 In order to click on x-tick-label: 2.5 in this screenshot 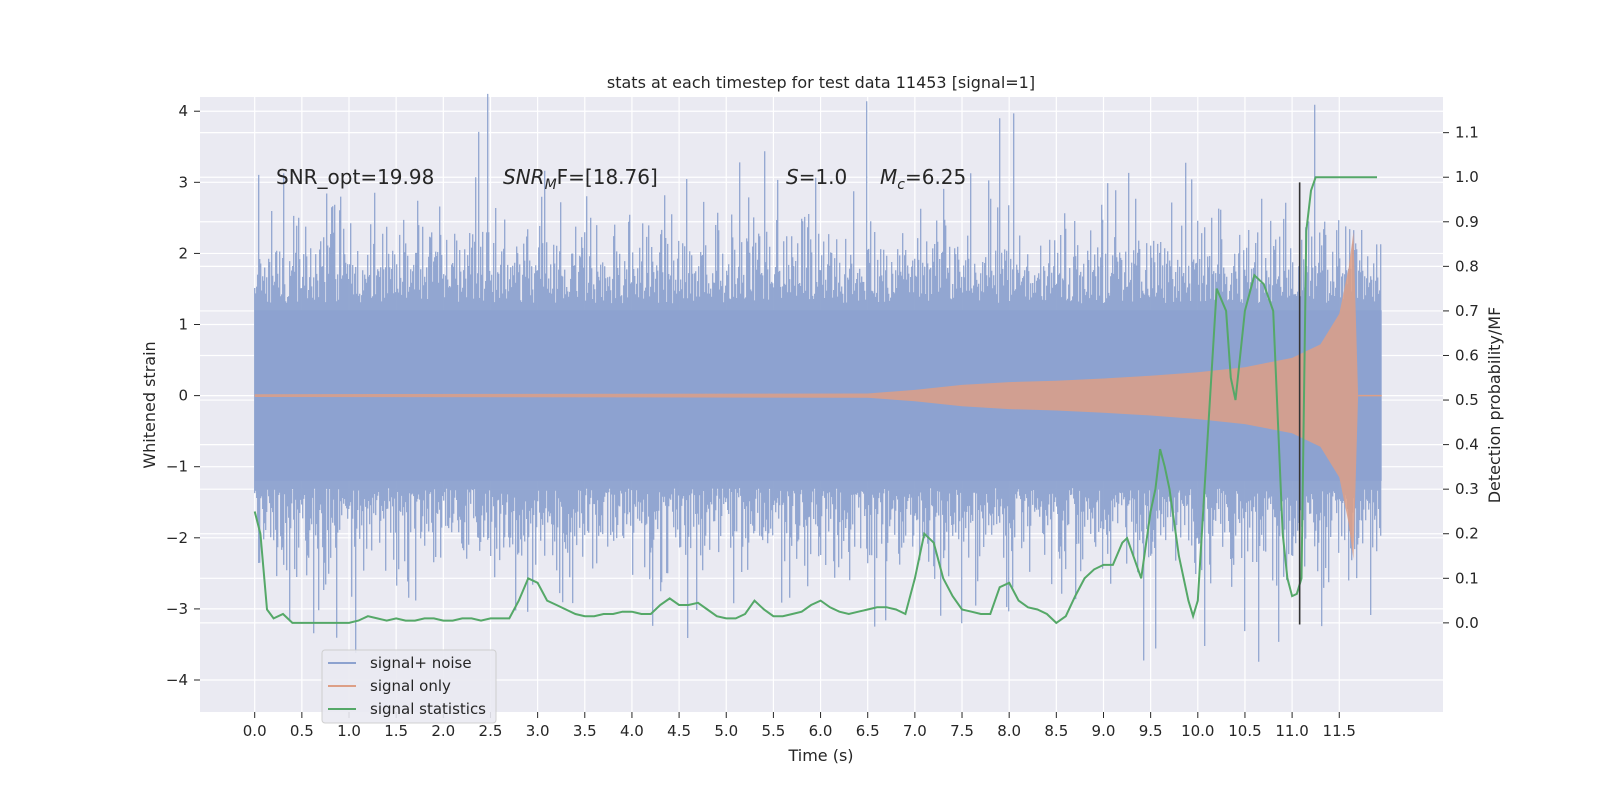, I will do `click(491, 731)`.